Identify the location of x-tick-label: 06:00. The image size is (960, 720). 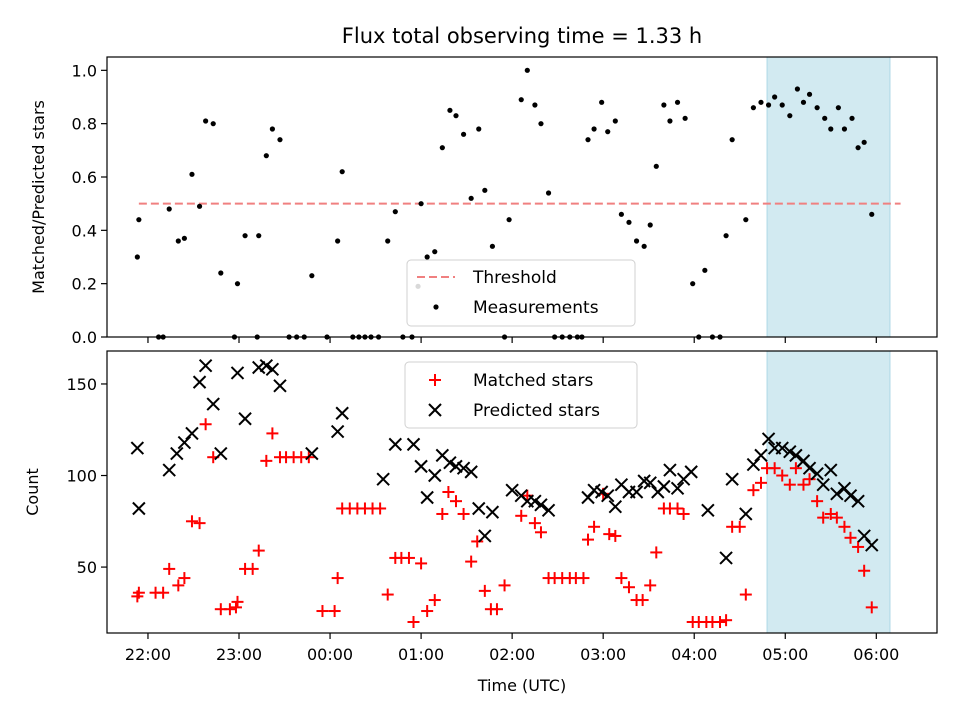
(876, 654).